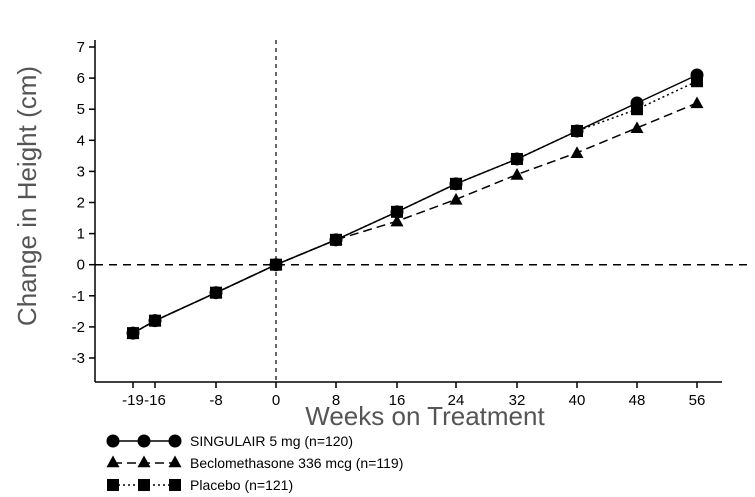  I want to click on y-tick-label: 0, so click(81, 265).